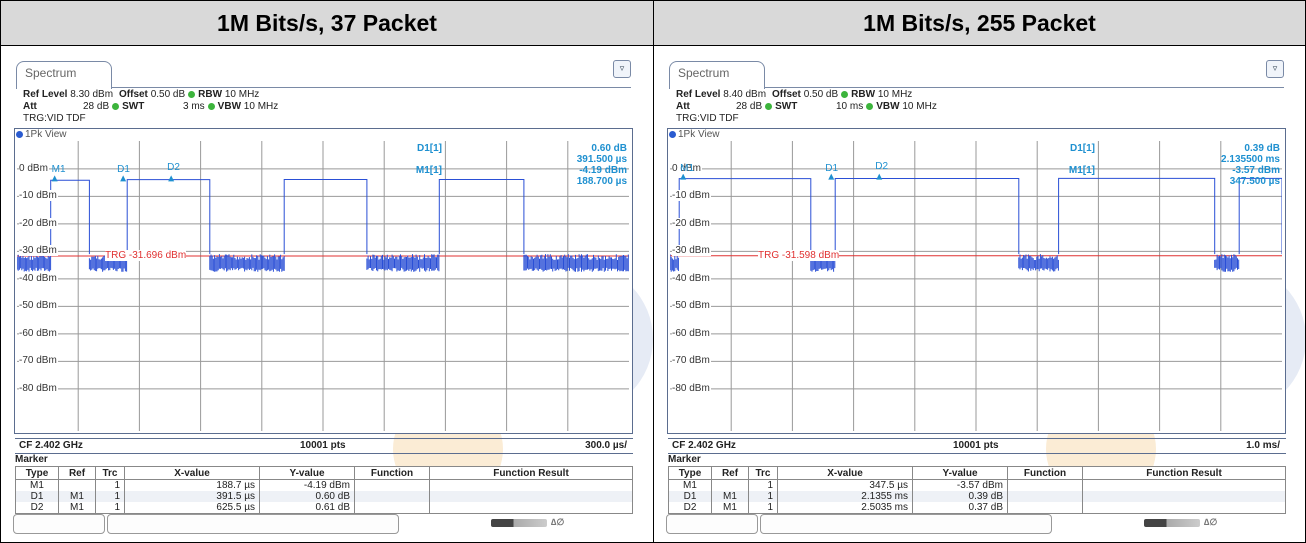  I want to click on cell-x-value: 391.5 µs, so click(192, 496).